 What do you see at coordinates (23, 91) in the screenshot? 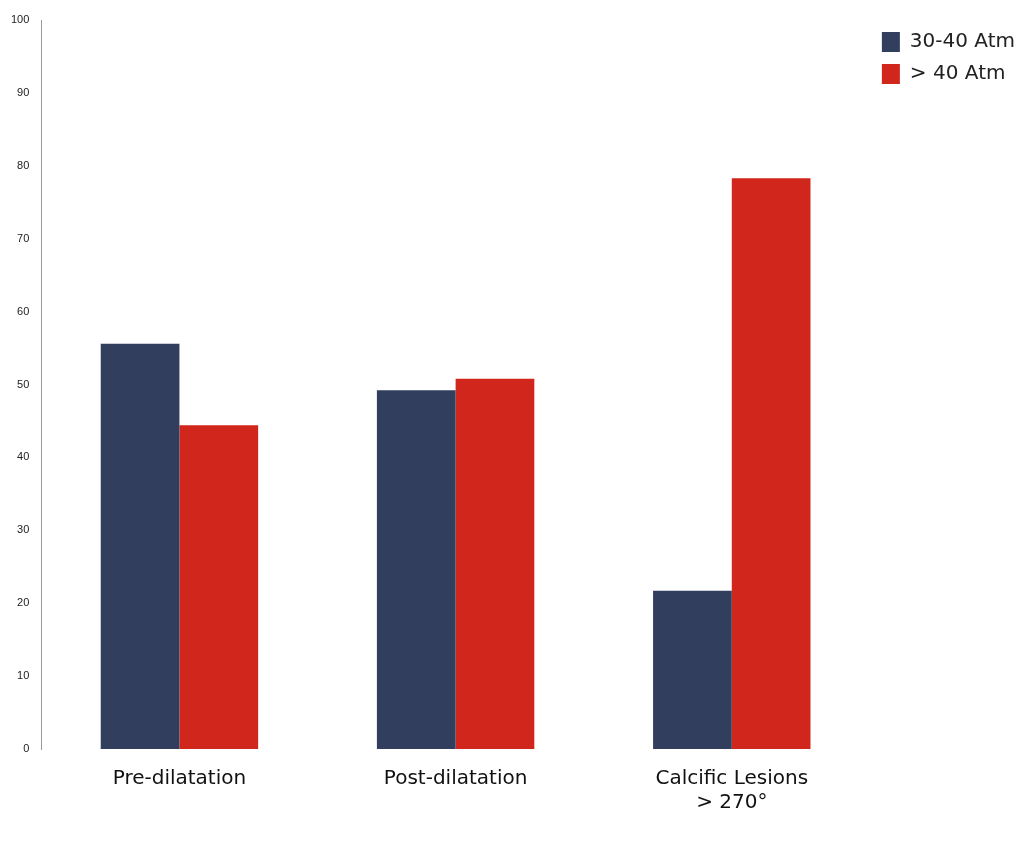
I see `y-tick-label: 90` at bounding box center [23, 91].